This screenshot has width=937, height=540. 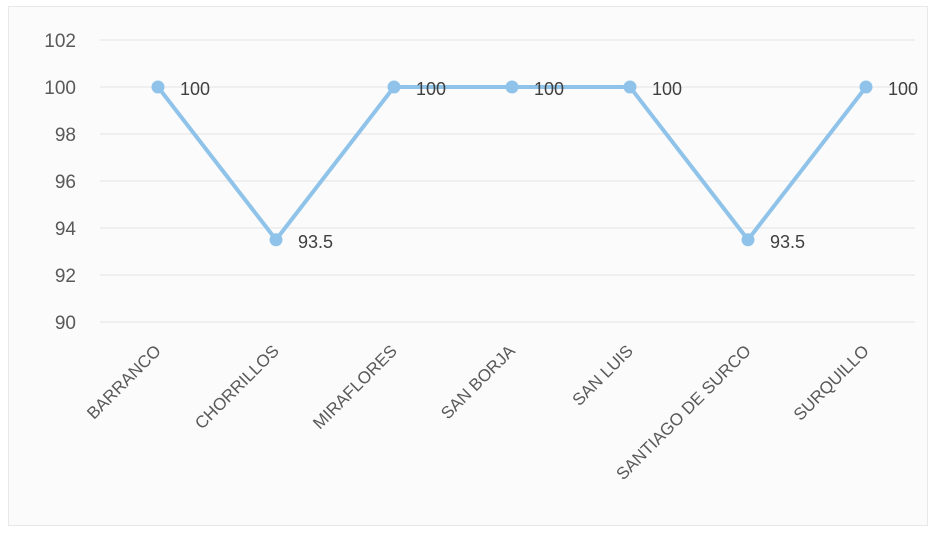 What do you see at coordinates (315, 242) in the screenshot?
I see `data-label-1: 93.5` at bounding box center [315, 242].